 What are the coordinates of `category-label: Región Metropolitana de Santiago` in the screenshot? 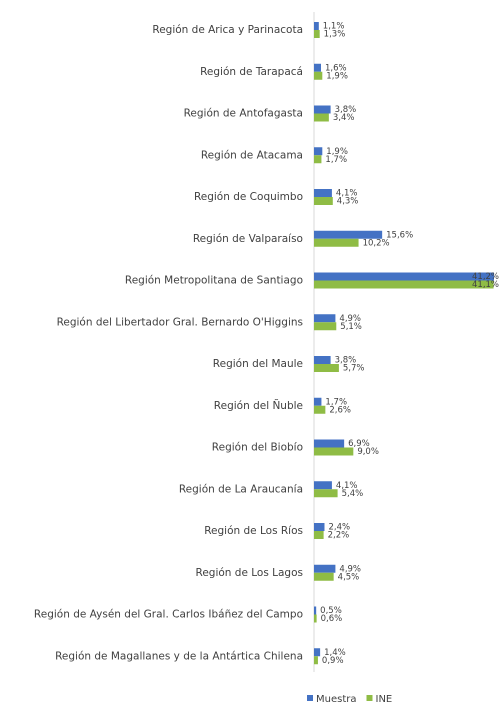 It's located at (214, 281).